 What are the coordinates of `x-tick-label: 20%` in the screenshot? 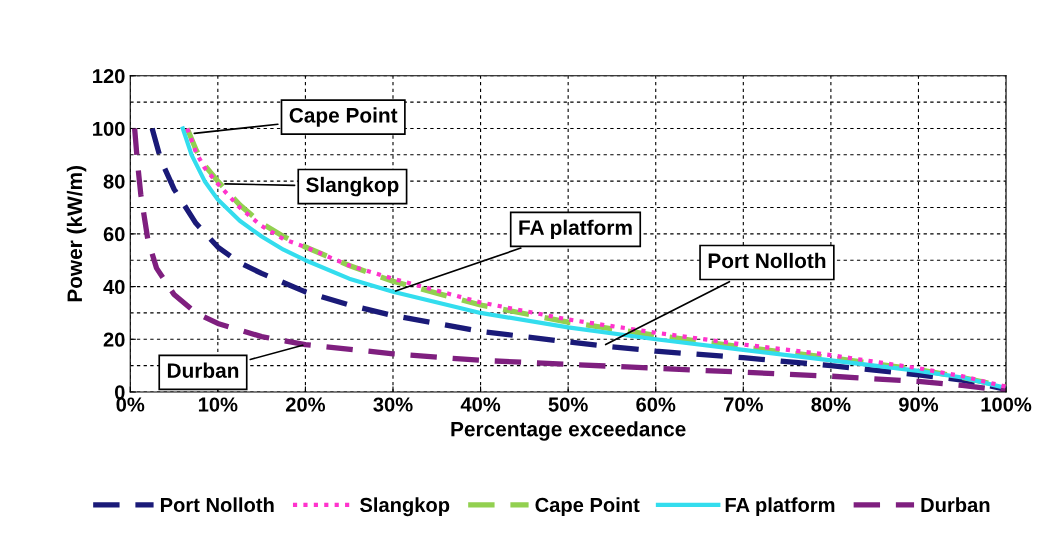 It's located at (305, 404).